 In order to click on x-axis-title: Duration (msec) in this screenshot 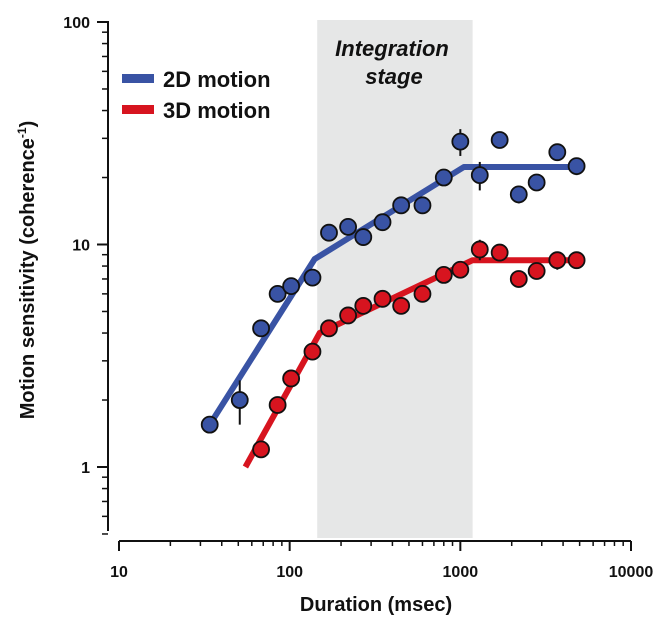, I will do `click(376, 605)`.